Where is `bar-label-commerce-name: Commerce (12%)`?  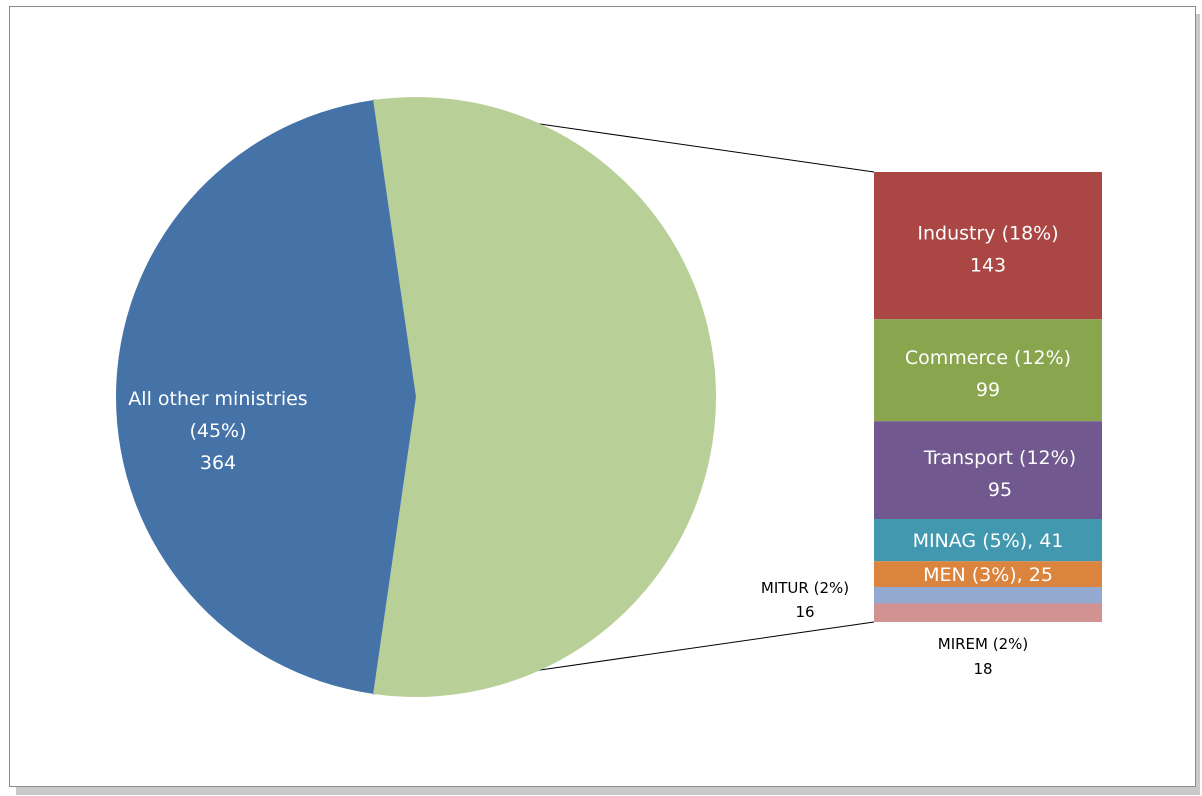 bar-label-commerce-name: Commerce (12%) is located at coordinates (988, 358).